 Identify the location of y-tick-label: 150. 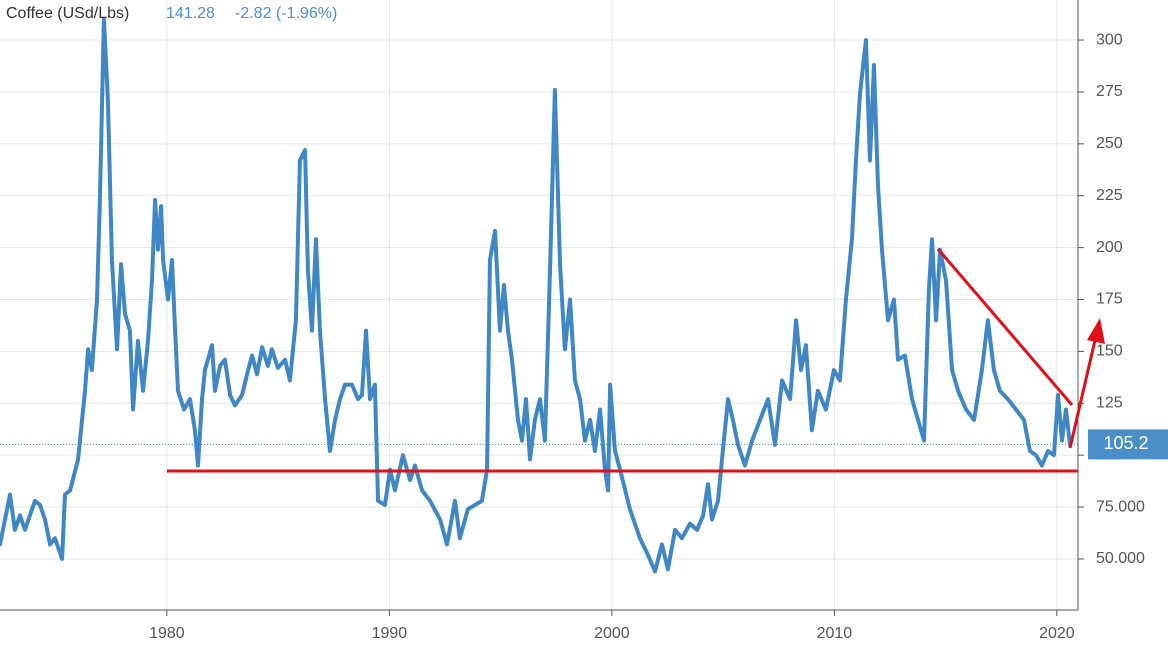
(1109, 351).